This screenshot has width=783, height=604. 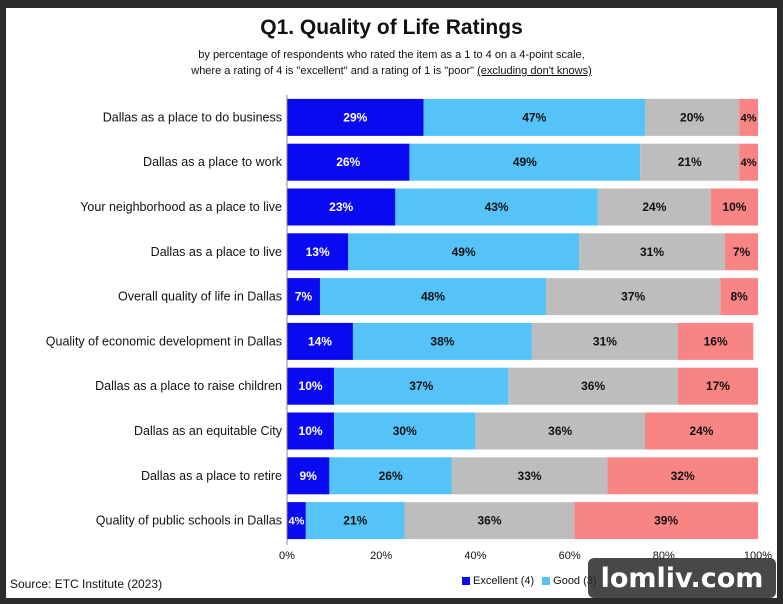 I want to click on data-label: 9%, so click(x=309, y=476).